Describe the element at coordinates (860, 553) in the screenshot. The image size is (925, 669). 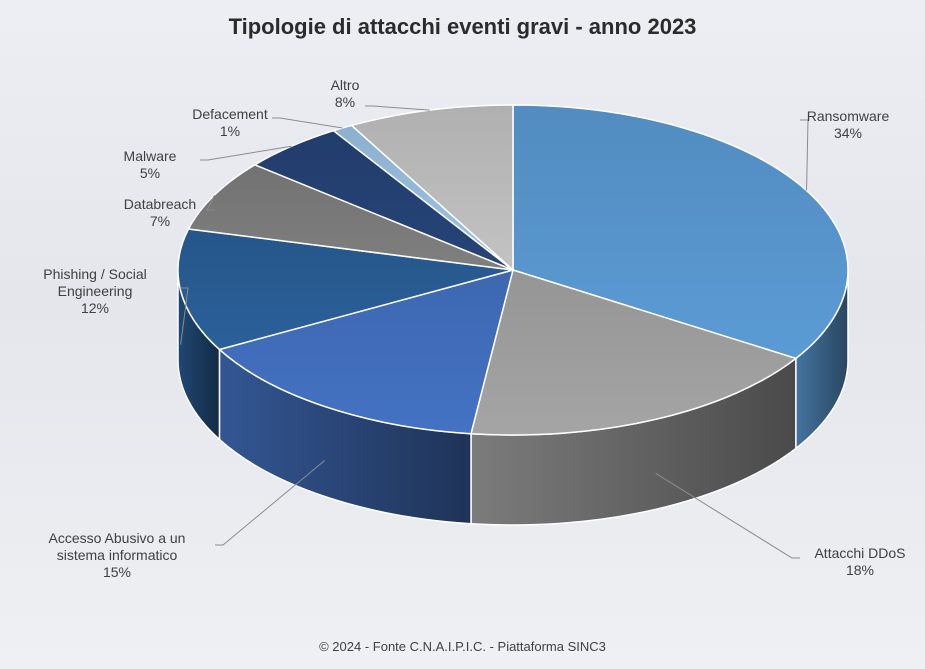
I see `category-label: Attacchi DDoS` at that location.